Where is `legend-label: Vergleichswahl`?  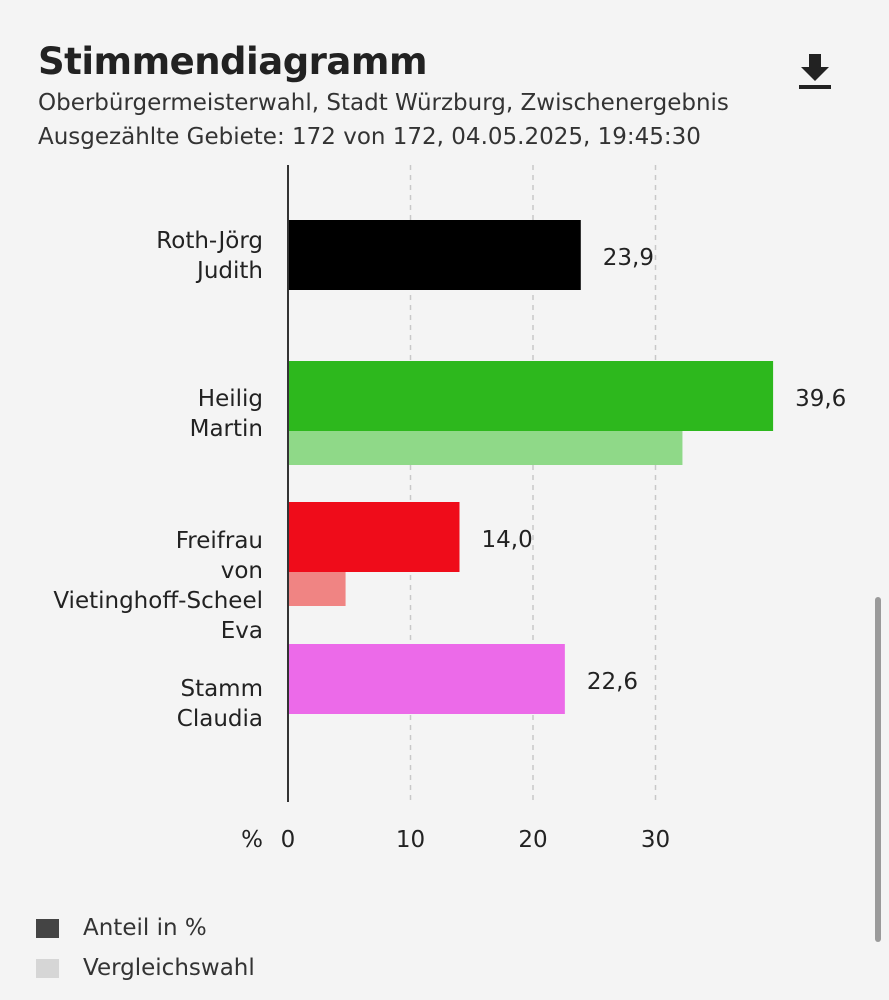 legend-label: Vergleichswahl is located at coordinates (169, 968).